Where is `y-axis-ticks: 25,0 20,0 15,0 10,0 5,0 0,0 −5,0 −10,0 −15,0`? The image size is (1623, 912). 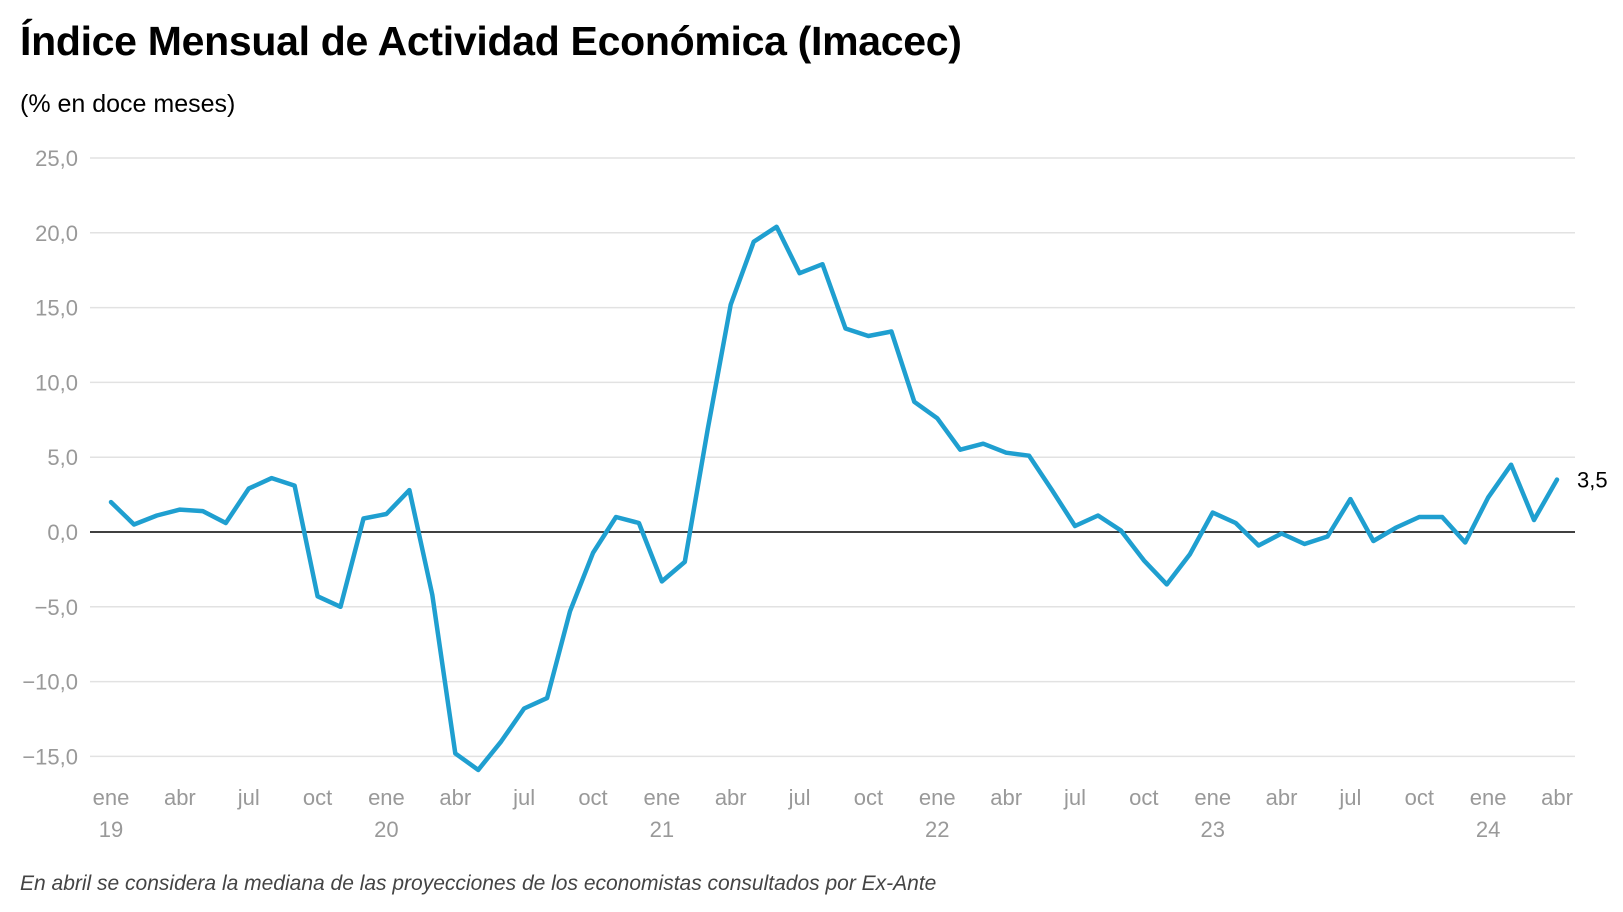
y-axis-ticks: 25,0 20,0 15,0 10,0 5,0 0,0 −5,0 −10,0 −15,0 is located at coordinates (50, 457).